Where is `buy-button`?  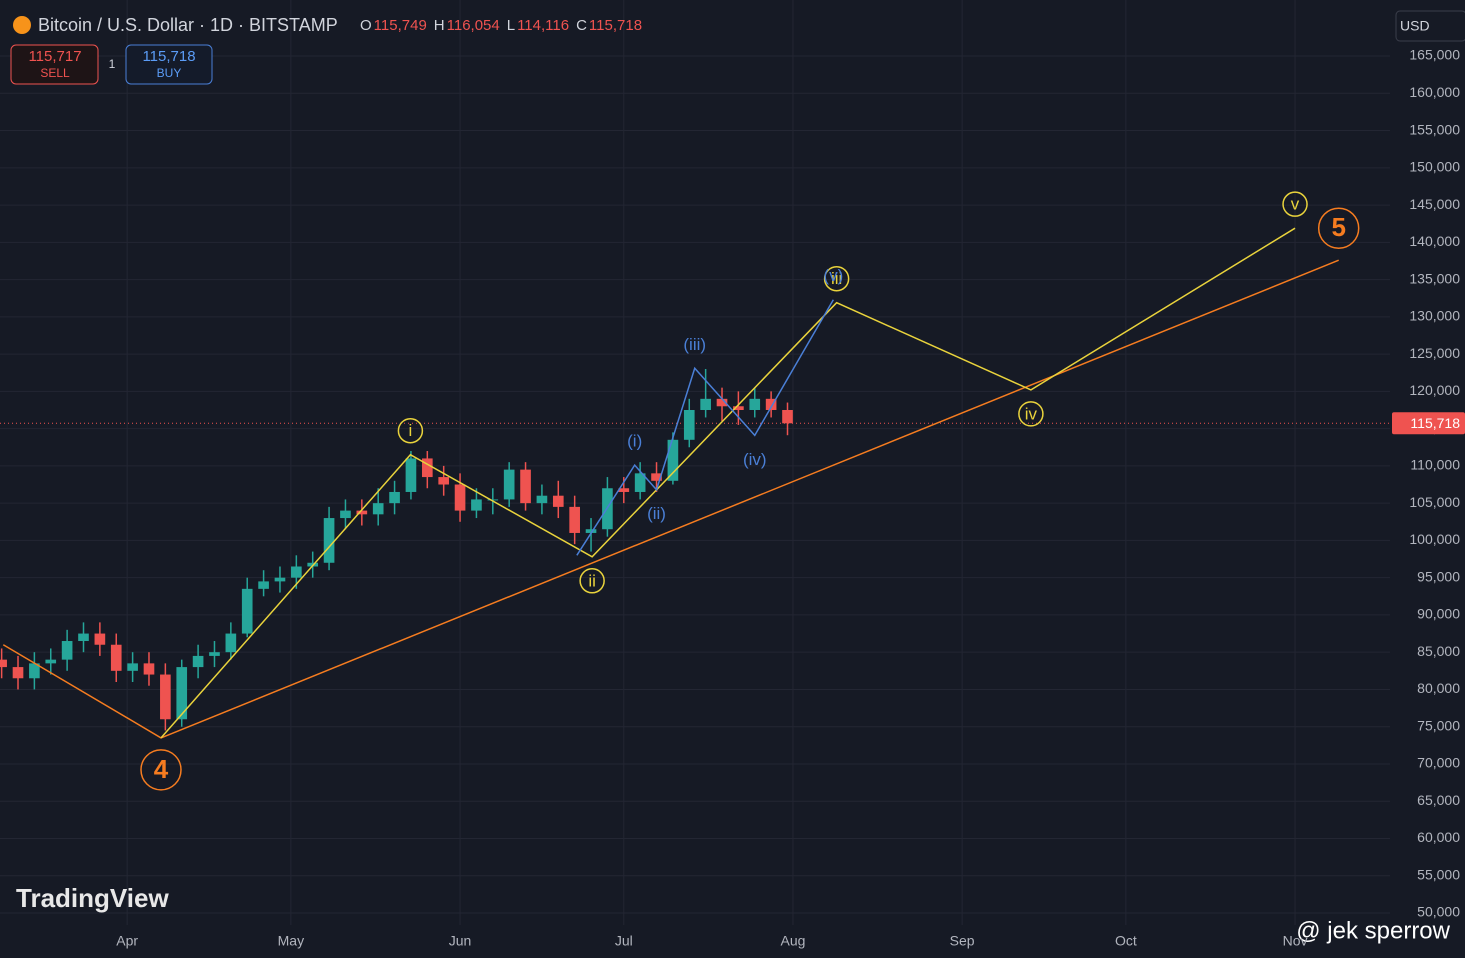 buy-button is located at coordinates (169, 64).